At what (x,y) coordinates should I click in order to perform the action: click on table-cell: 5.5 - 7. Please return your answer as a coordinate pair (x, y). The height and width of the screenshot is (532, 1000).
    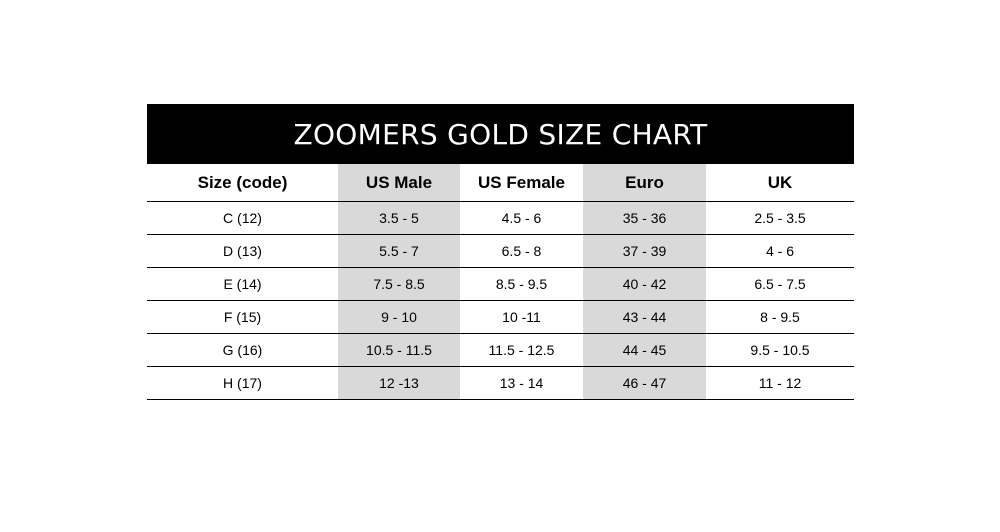
    Looking at the image, I should click on (399, 251).